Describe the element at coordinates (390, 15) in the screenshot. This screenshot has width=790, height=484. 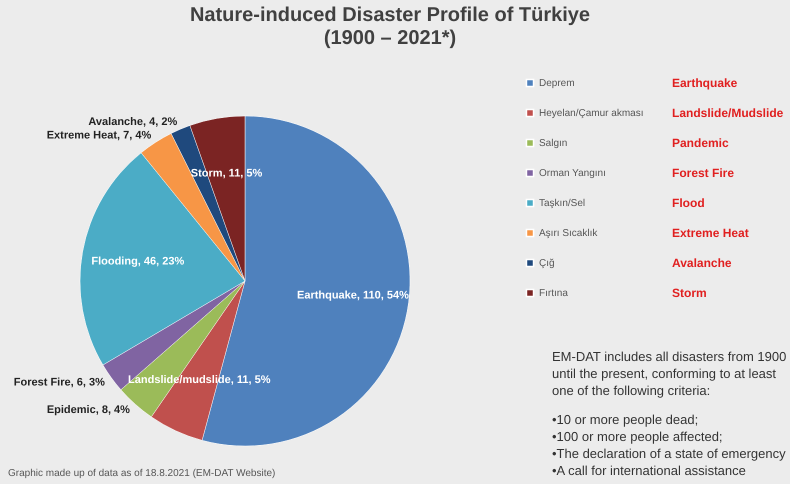
I see `chart-title: Nature-induced Disaster Profile of Türkiye` at that location.